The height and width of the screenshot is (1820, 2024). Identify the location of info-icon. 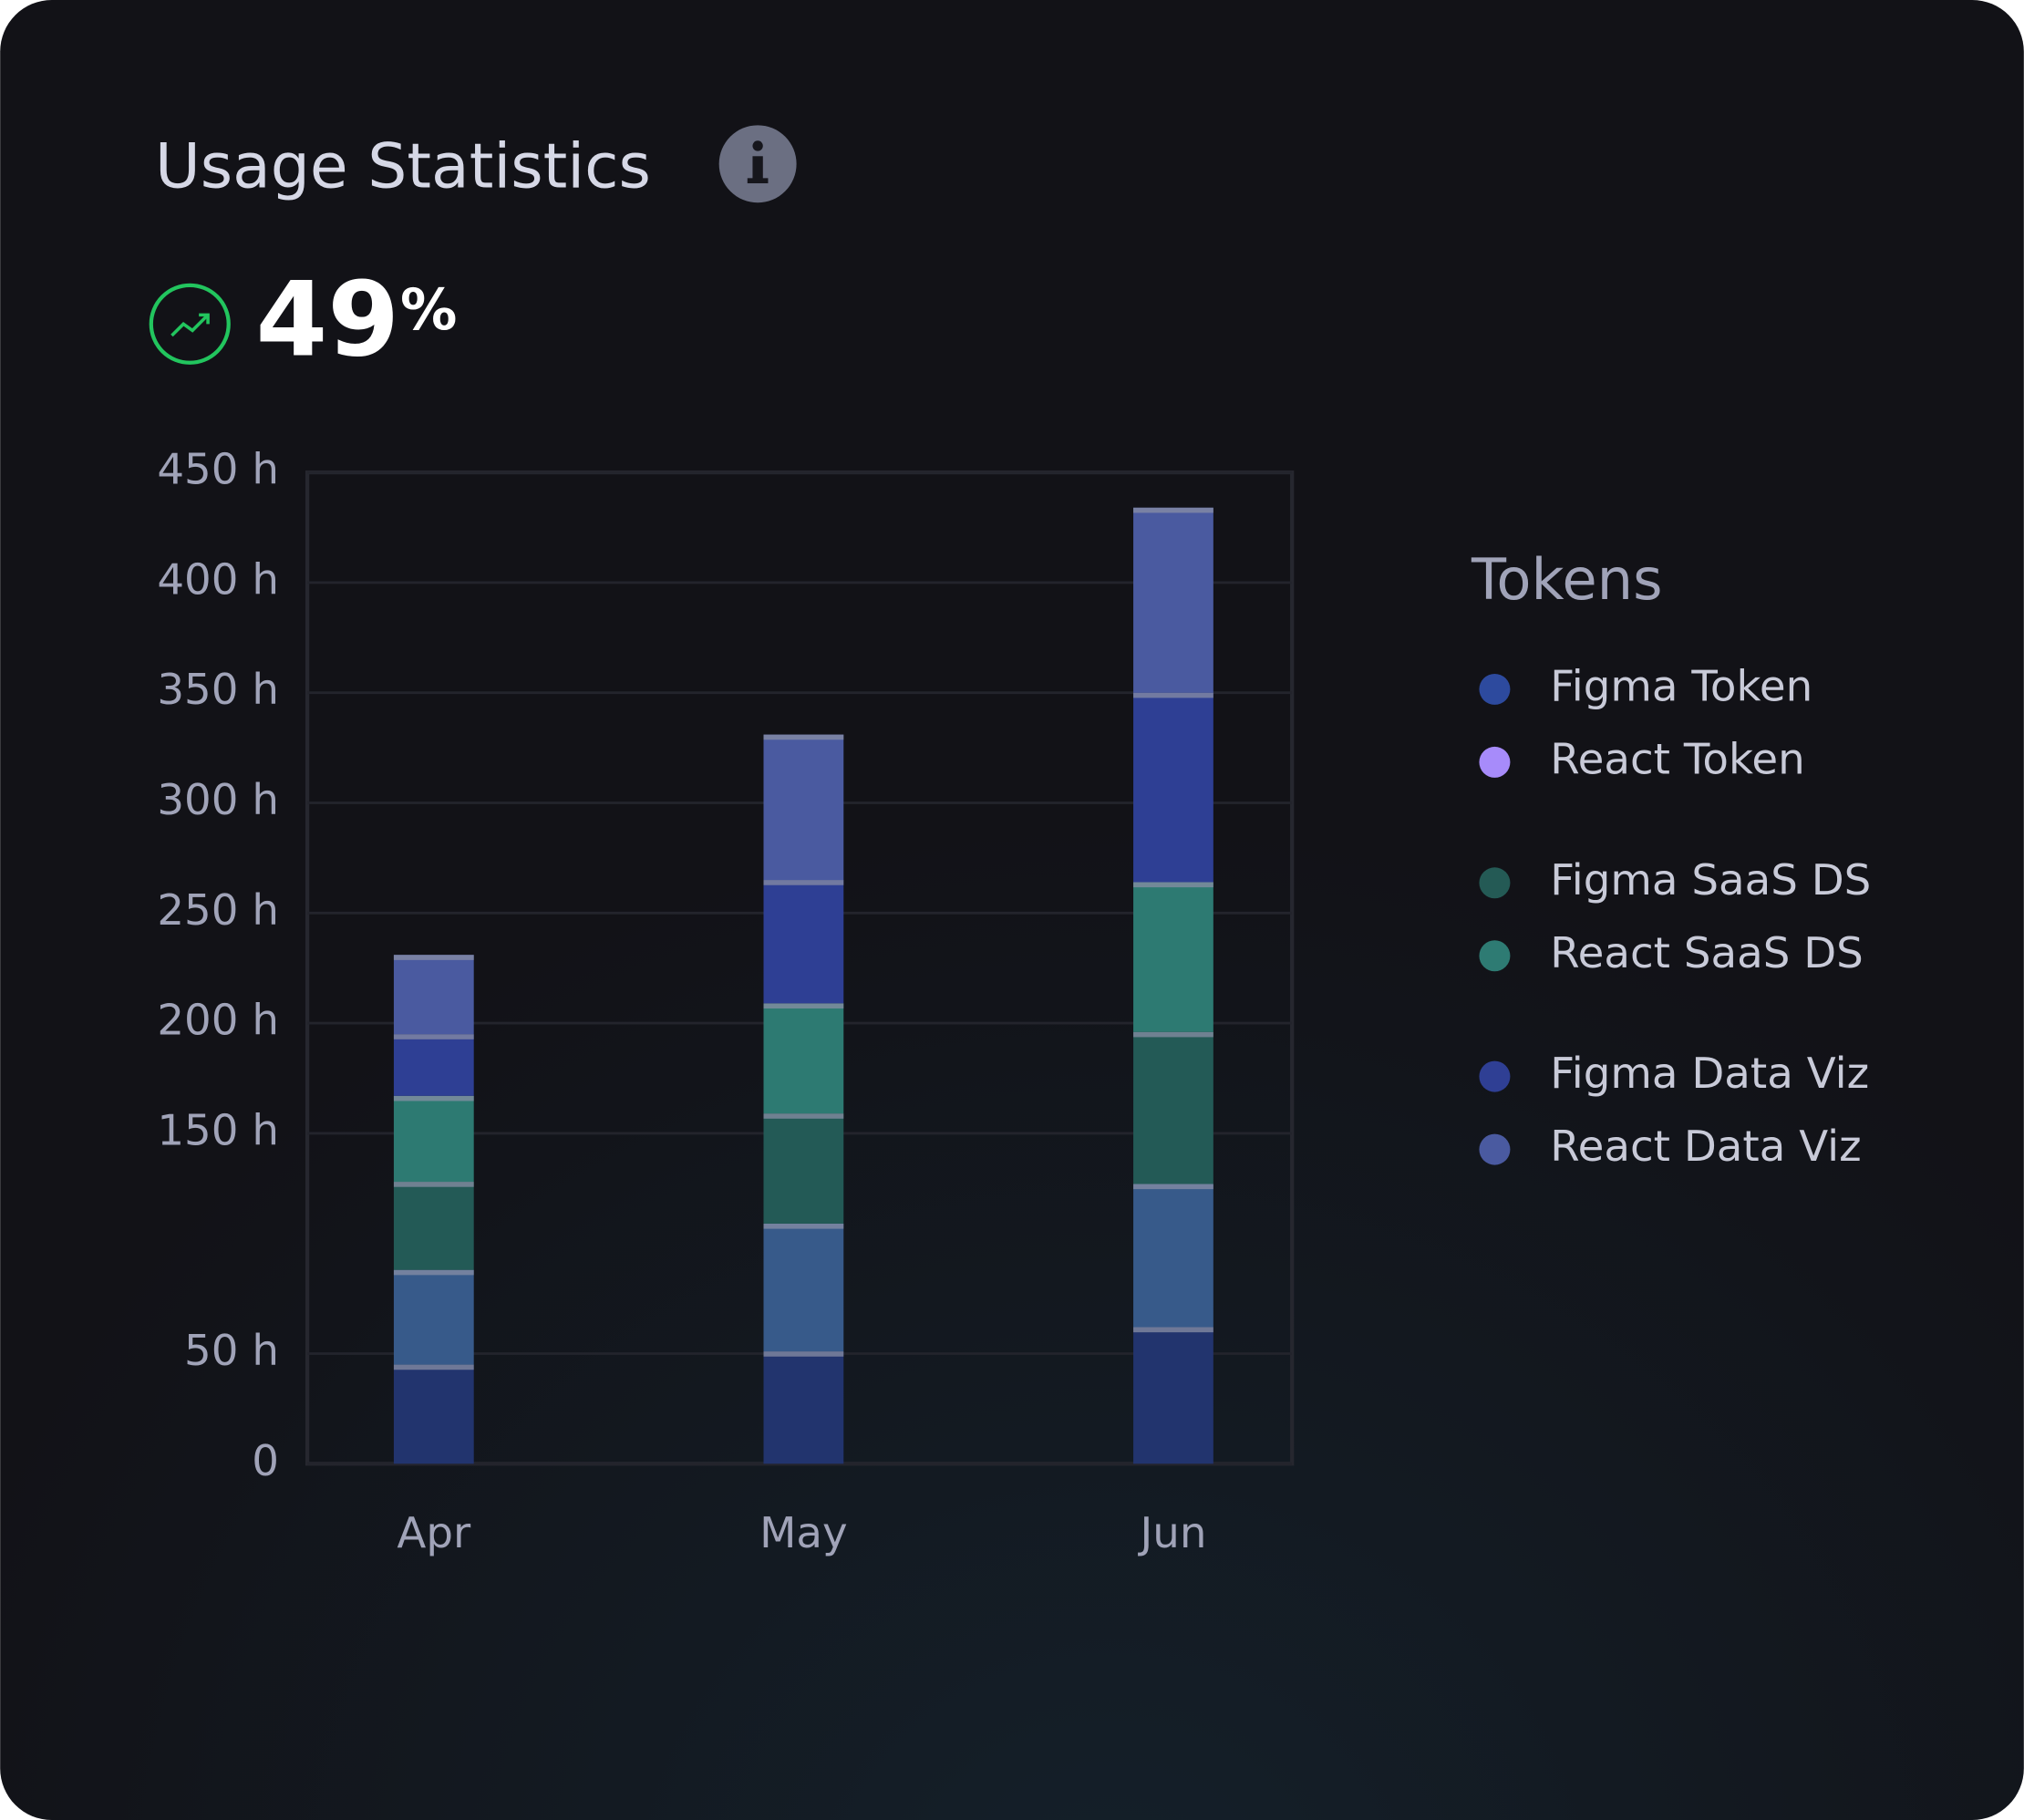
(757, 164).